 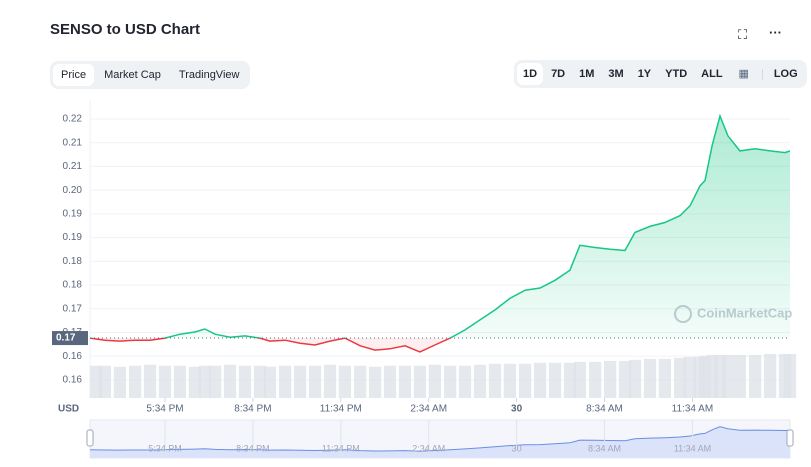 I want to click on x-tick-label: 11:34 AM, so click(x=693, y=409).